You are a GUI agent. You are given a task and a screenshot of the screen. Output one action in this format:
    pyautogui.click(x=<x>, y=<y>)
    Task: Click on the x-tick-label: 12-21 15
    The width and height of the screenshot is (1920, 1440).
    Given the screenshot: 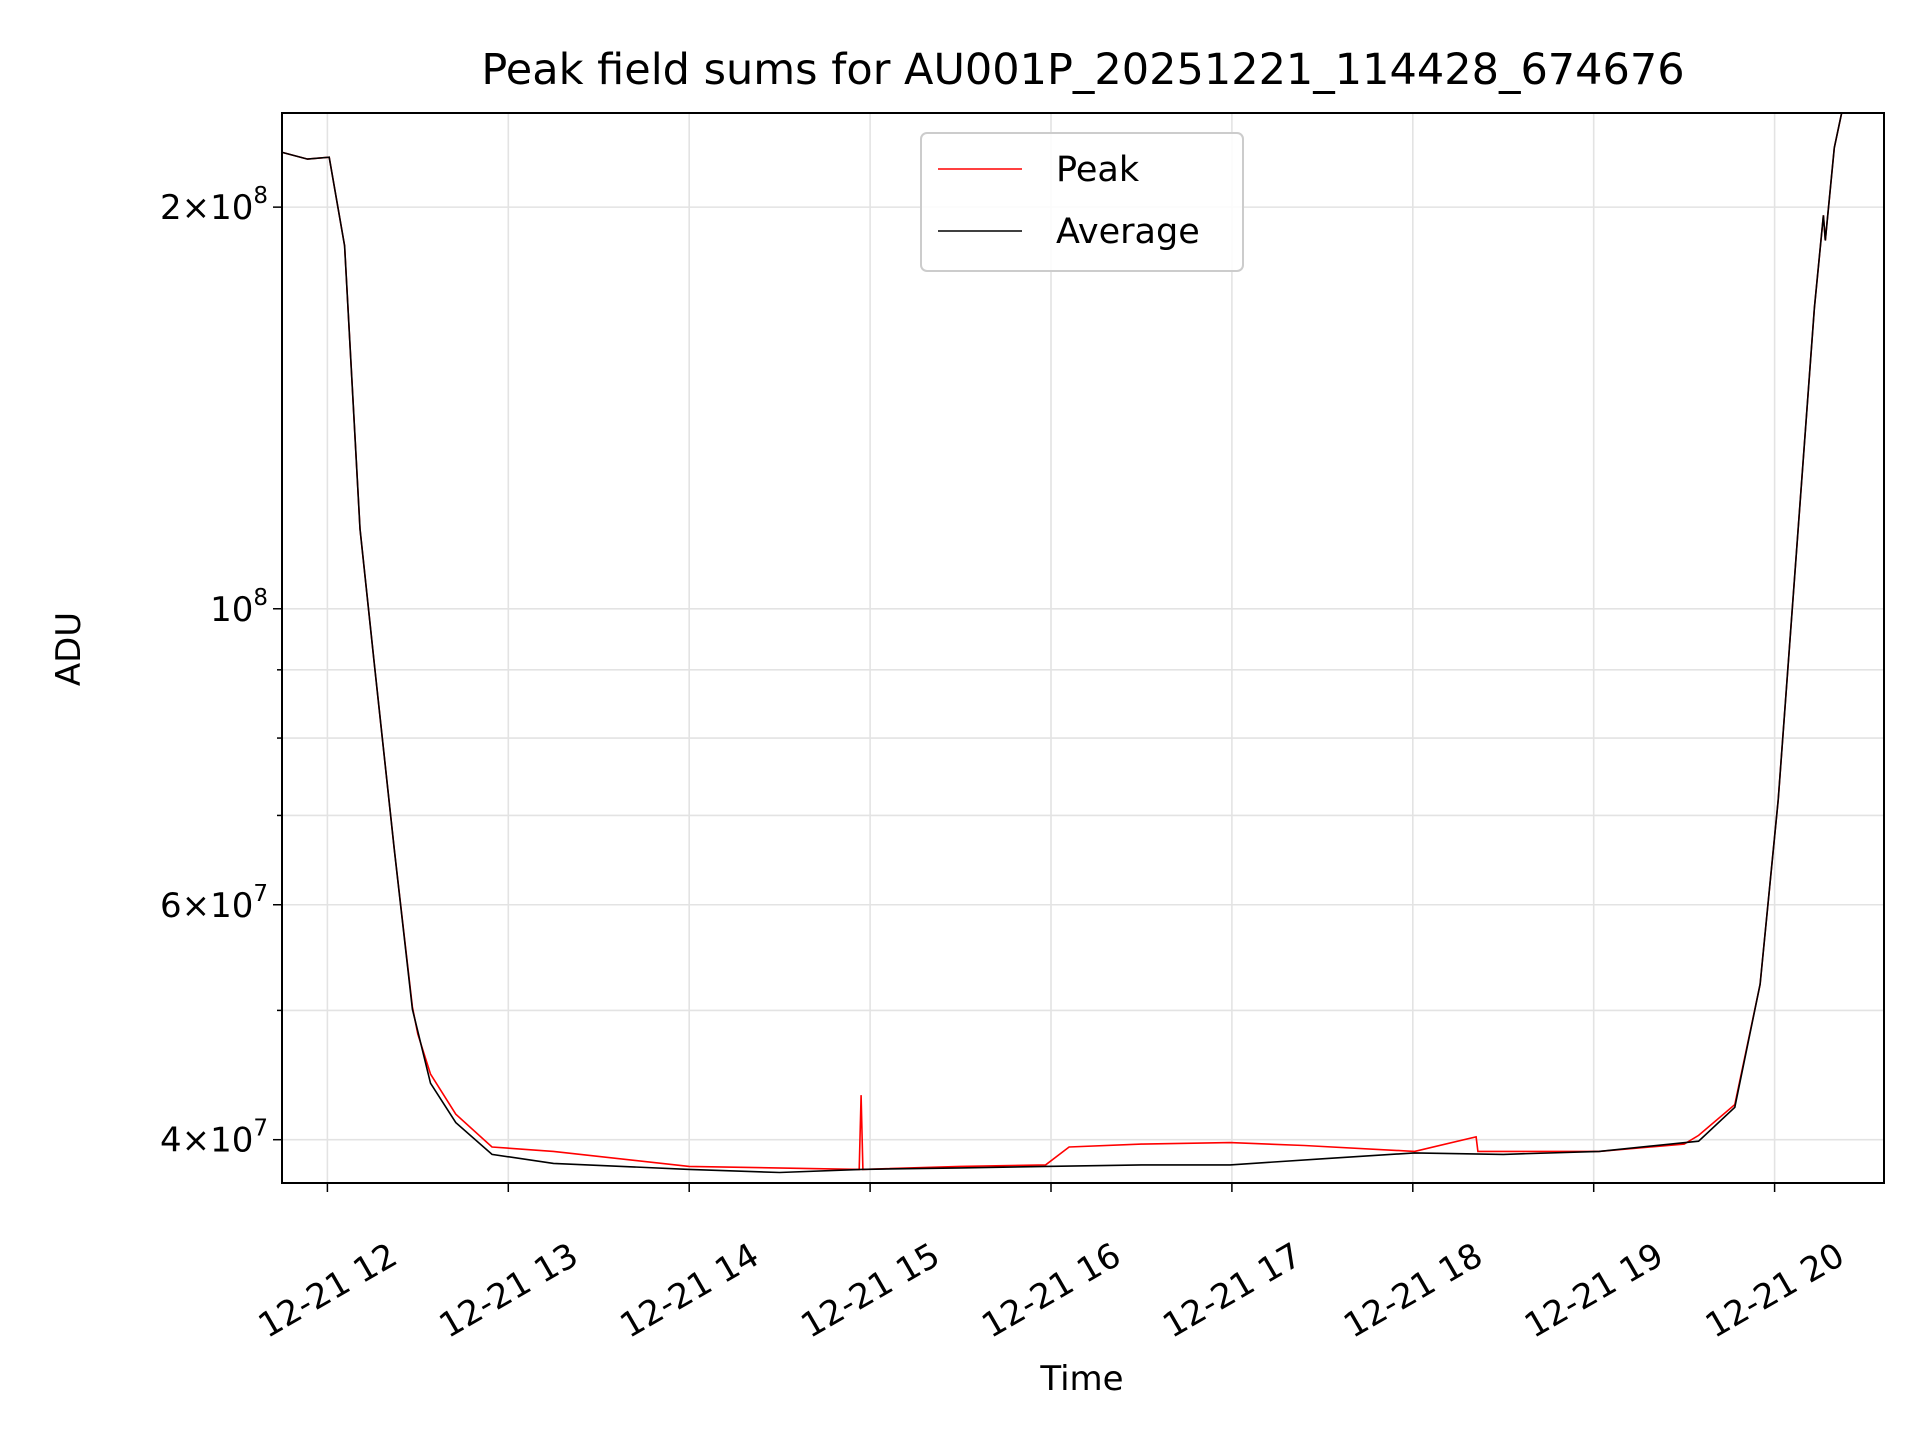 What is the action you would take?
    pyautogui.click(x=870, y=1290)
    